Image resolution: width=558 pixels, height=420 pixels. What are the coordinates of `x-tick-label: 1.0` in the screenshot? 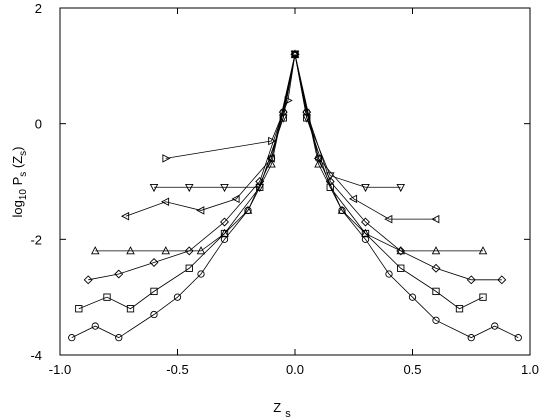 It's located at (530, 369).